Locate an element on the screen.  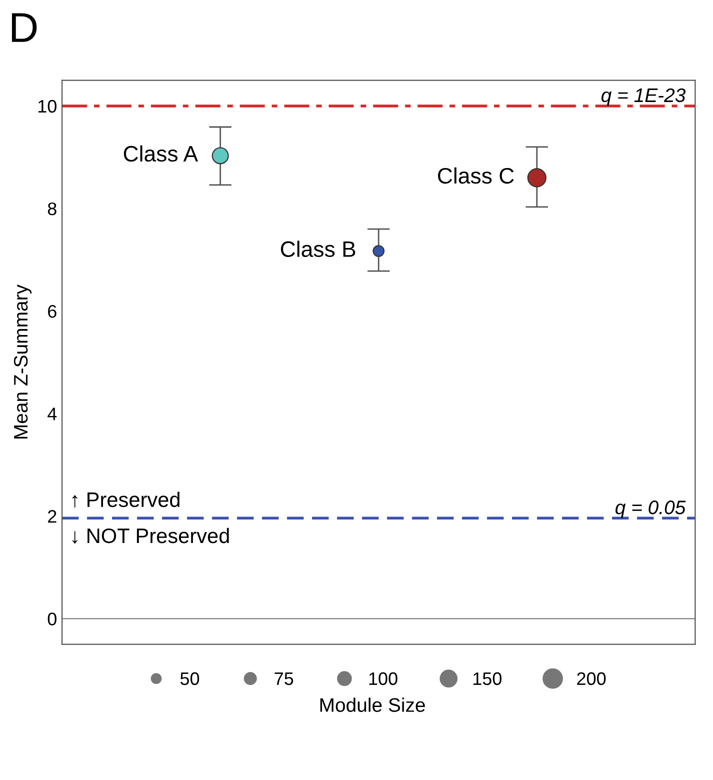
legend-label: 75 is located at coordinates (284, 679).